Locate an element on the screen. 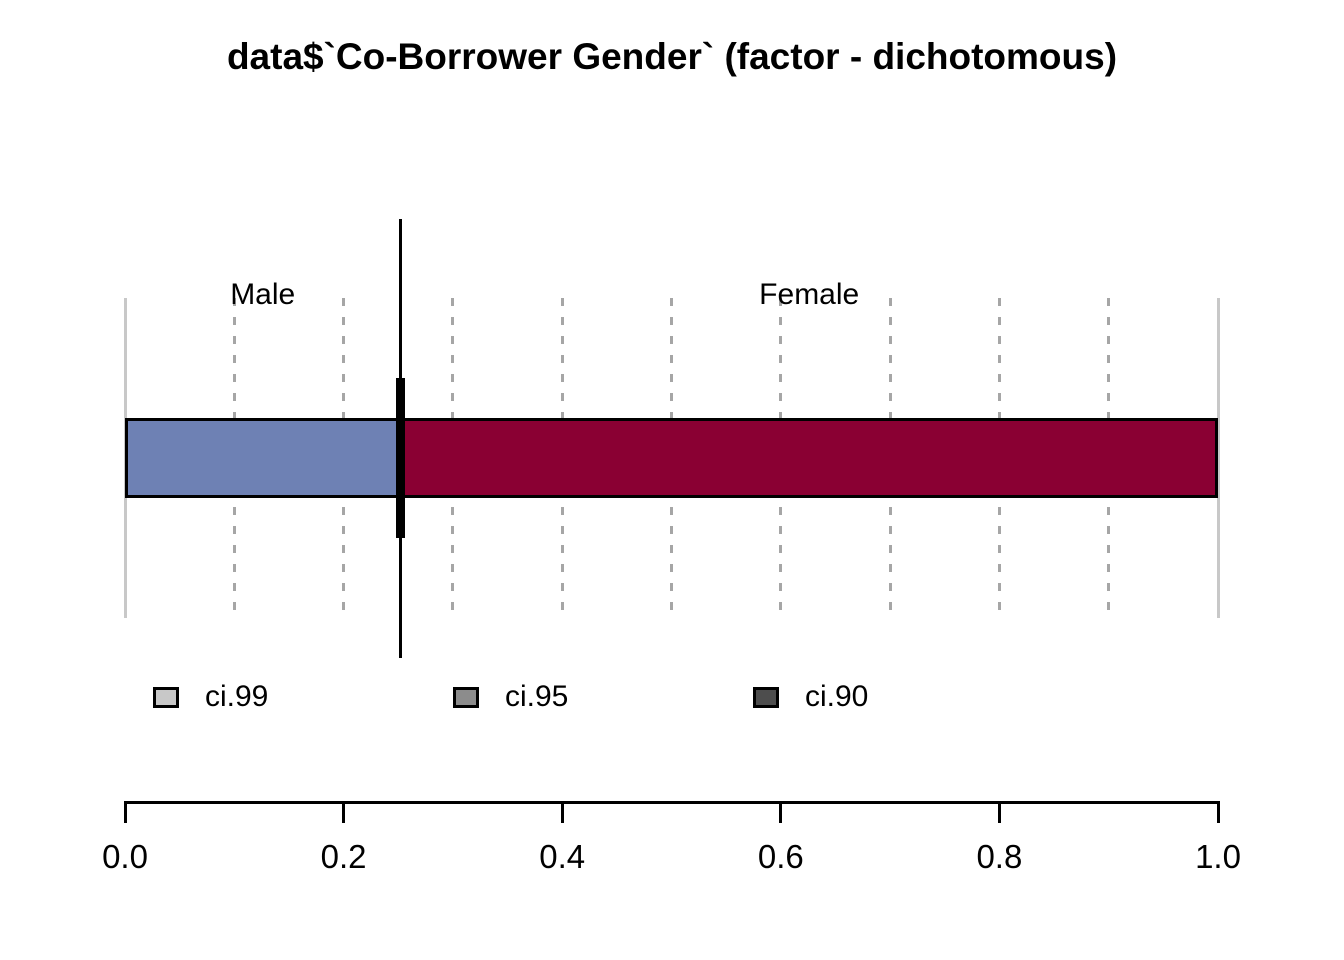  x-axis-tick-label: 0.8 is located at coordinates (999, 856).